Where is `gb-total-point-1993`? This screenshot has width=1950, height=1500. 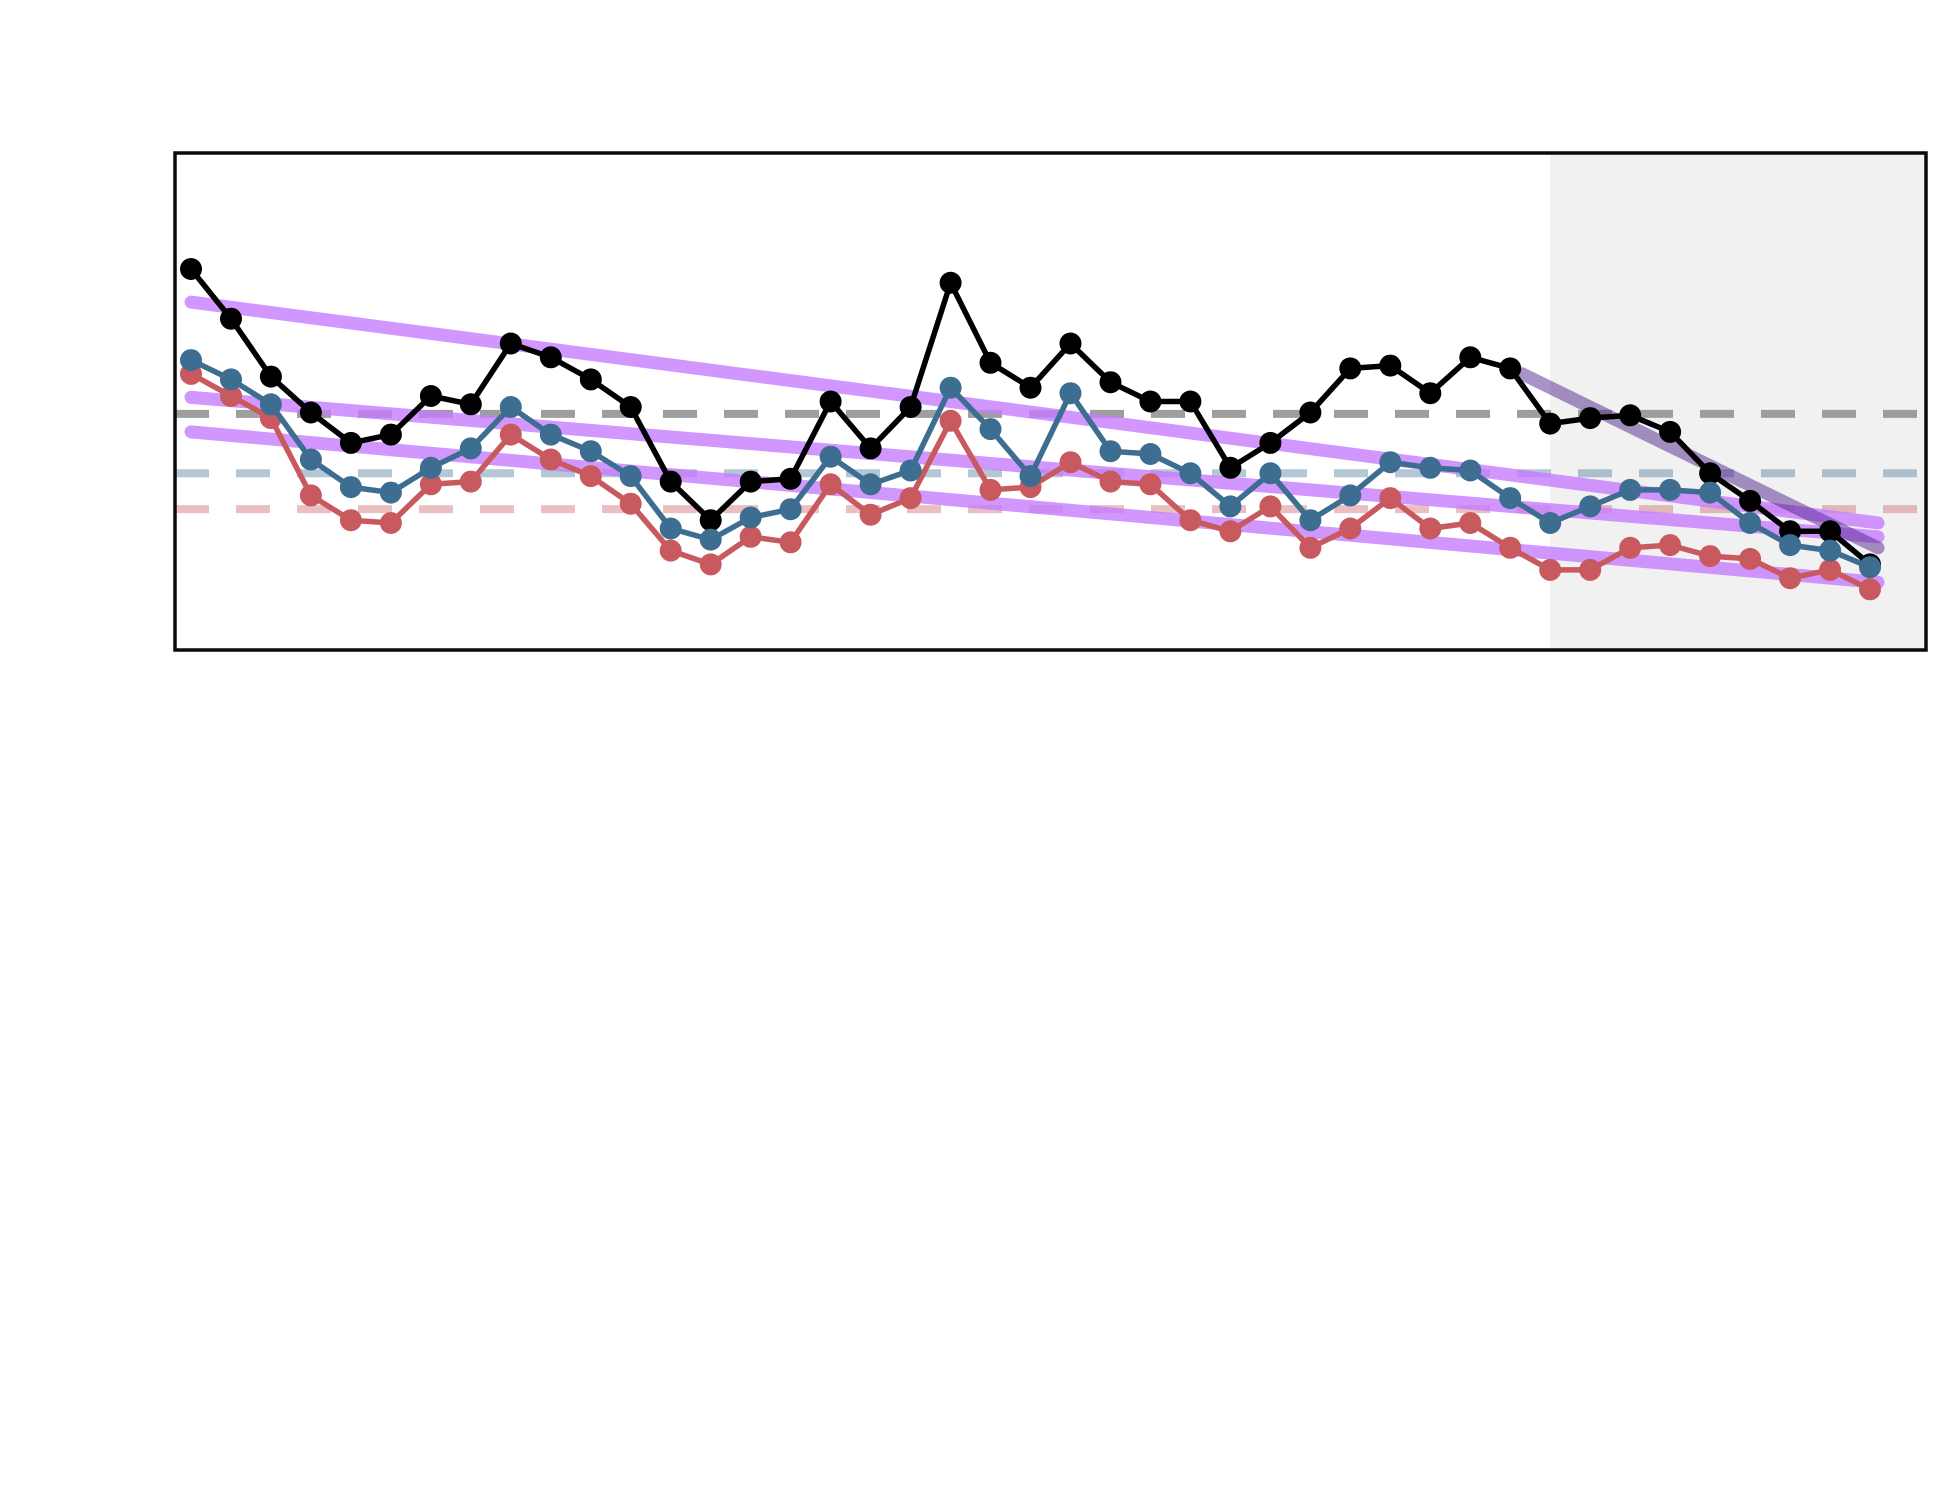 gb-total-point-1993 is located at coordinates (630, 407).